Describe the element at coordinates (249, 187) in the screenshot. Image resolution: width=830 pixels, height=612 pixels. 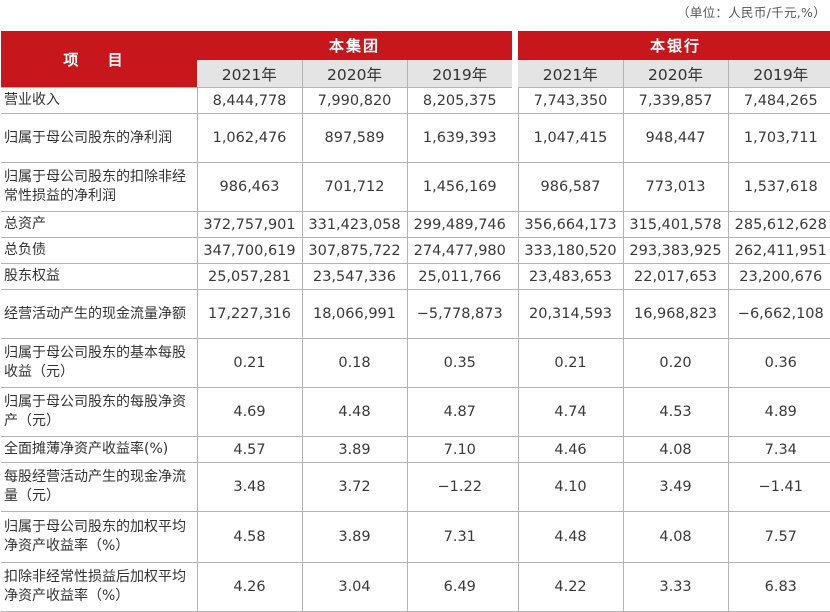
I see `group-value-cell: 986,463` at that location.